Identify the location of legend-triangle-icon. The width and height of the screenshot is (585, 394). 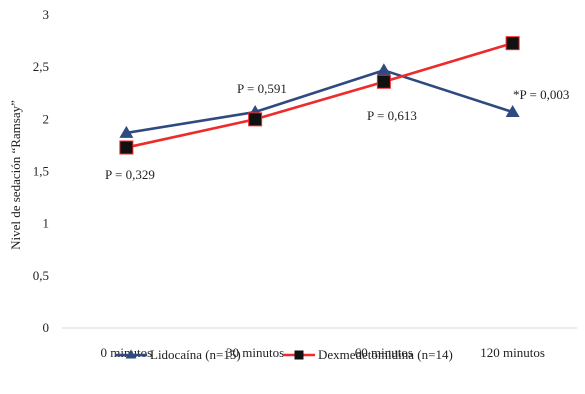
(131, 354).